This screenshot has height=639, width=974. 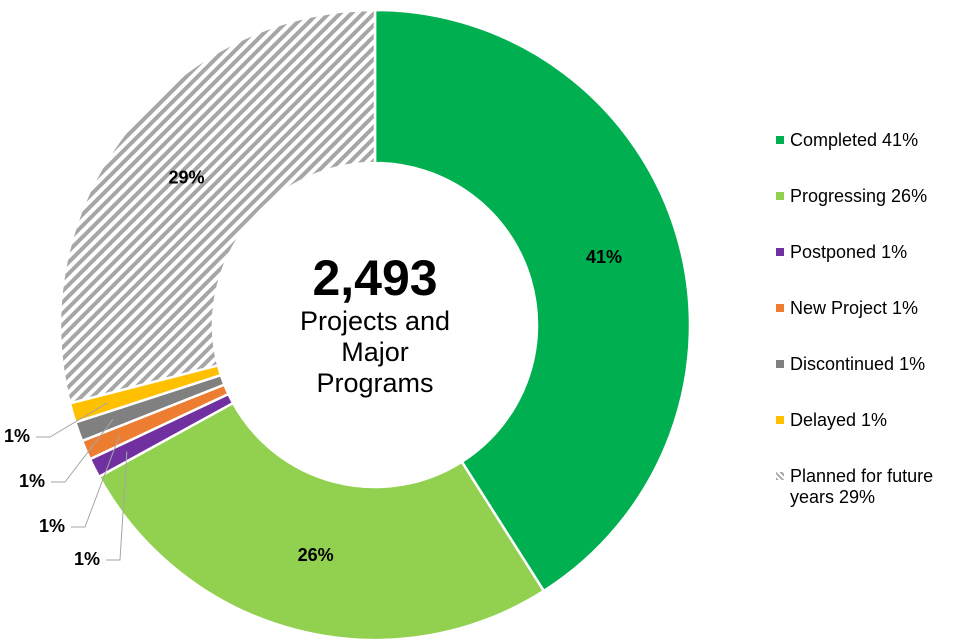 What do you see at coordinates (375, 278) in the screenshot?
I see `center-value: 2,493` at bounding box center [375, 278].